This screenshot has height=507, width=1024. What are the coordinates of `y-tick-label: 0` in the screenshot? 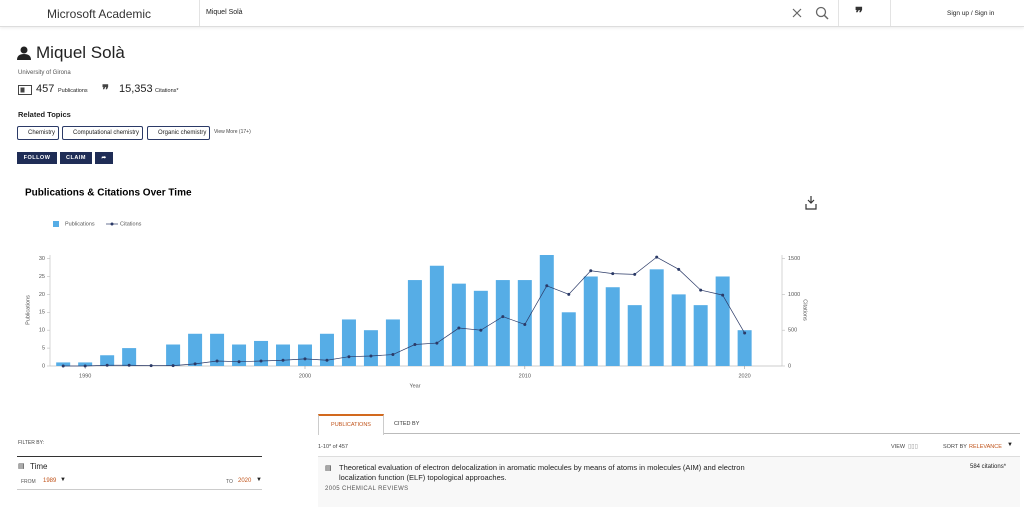 It's located at (43, 366).